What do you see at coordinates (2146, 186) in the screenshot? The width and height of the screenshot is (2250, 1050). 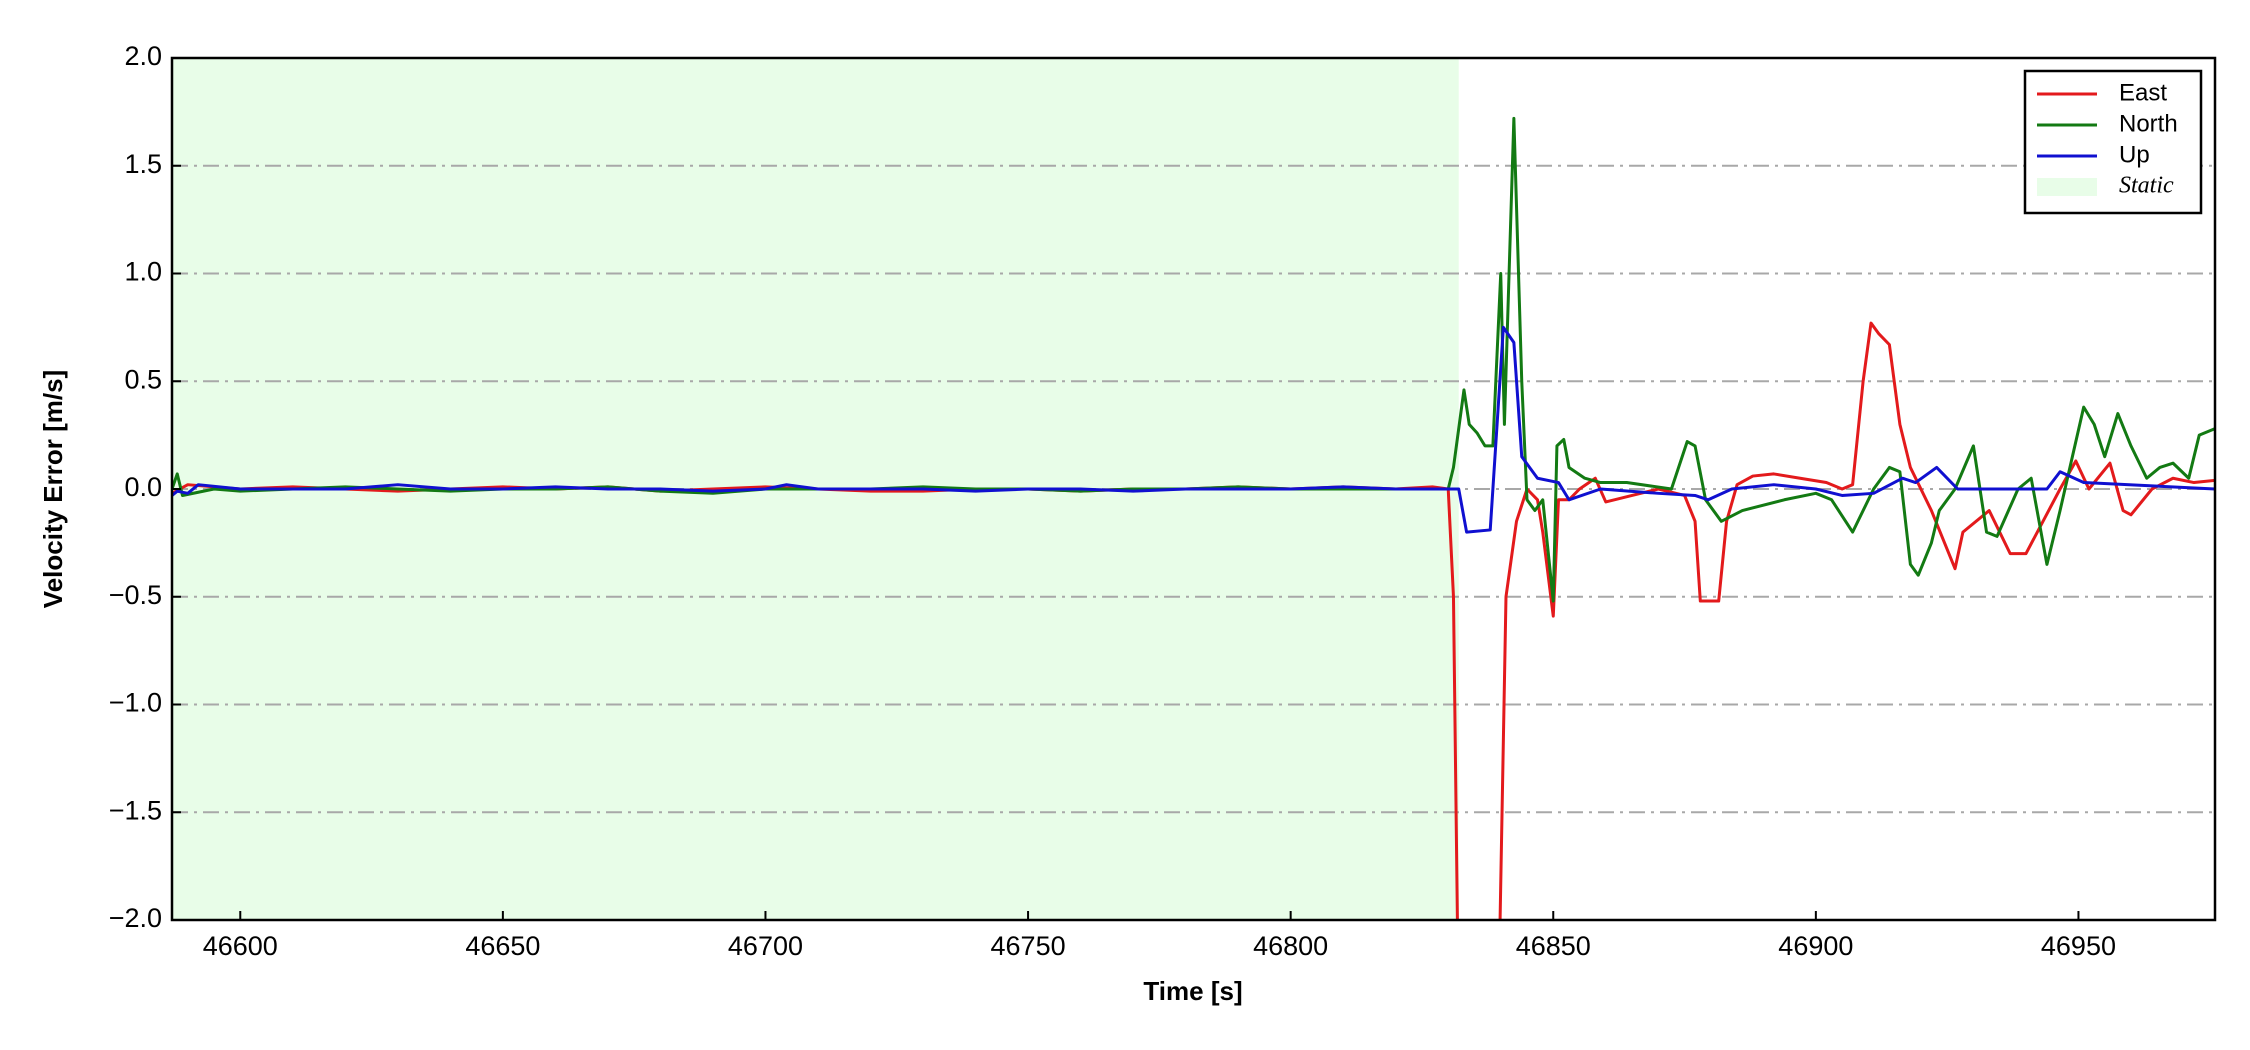 I see `legend-label: Static` at bounding box center [2146, 186].